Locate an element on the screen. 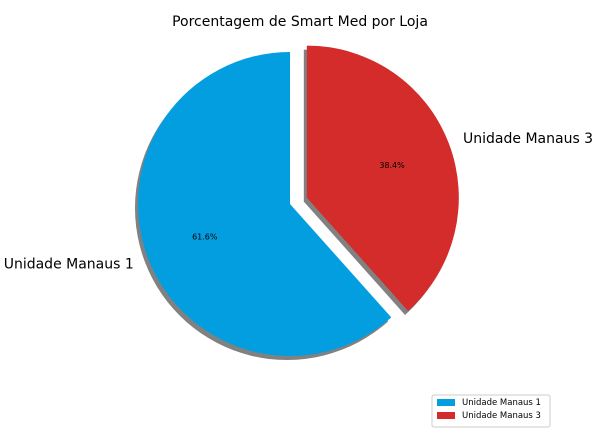 The image size is (603, 437). legend: Unidade Manaus 1 Unidade Manaus 3 is located at coordinates (491, 411).